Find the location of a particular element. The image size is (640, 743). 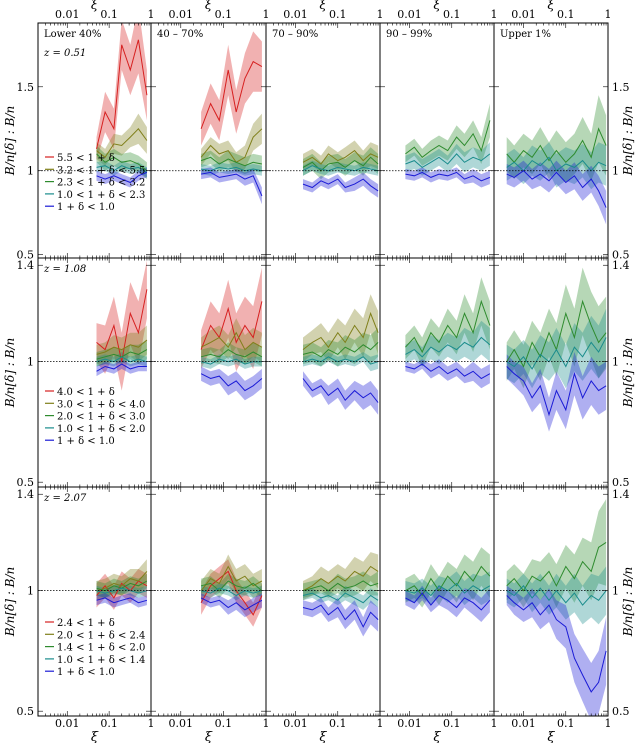

legend-entry: 2.0 < 1 + δ < 2.4 is located at coordinates (101, 635).